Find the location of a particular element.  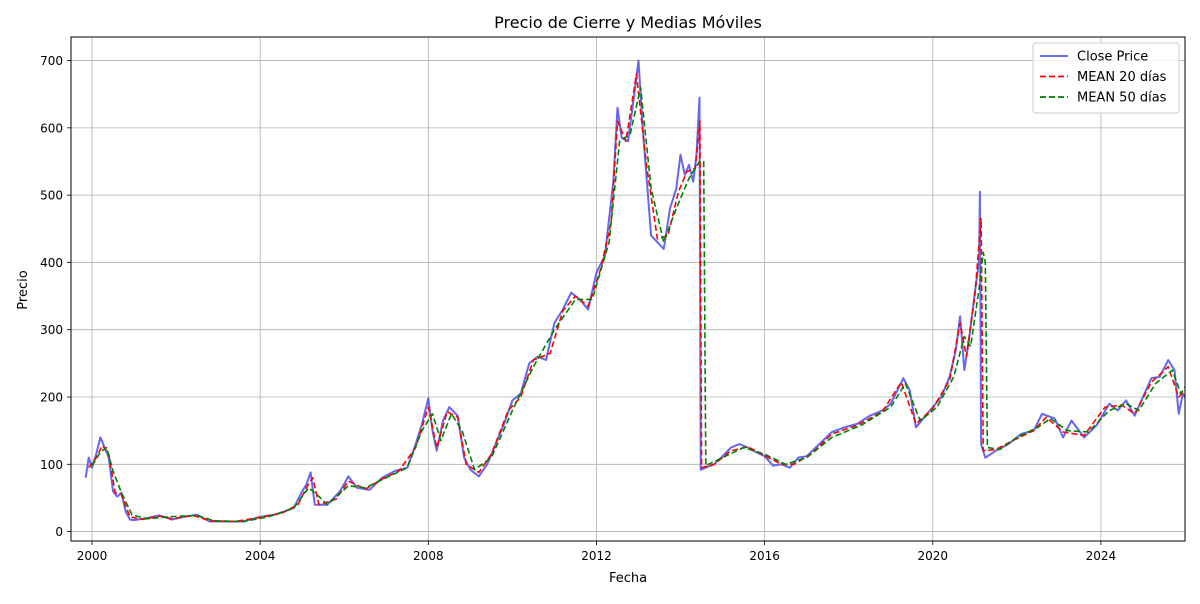

x-tick-label: 2024 is located at coordinates (1101, 556).